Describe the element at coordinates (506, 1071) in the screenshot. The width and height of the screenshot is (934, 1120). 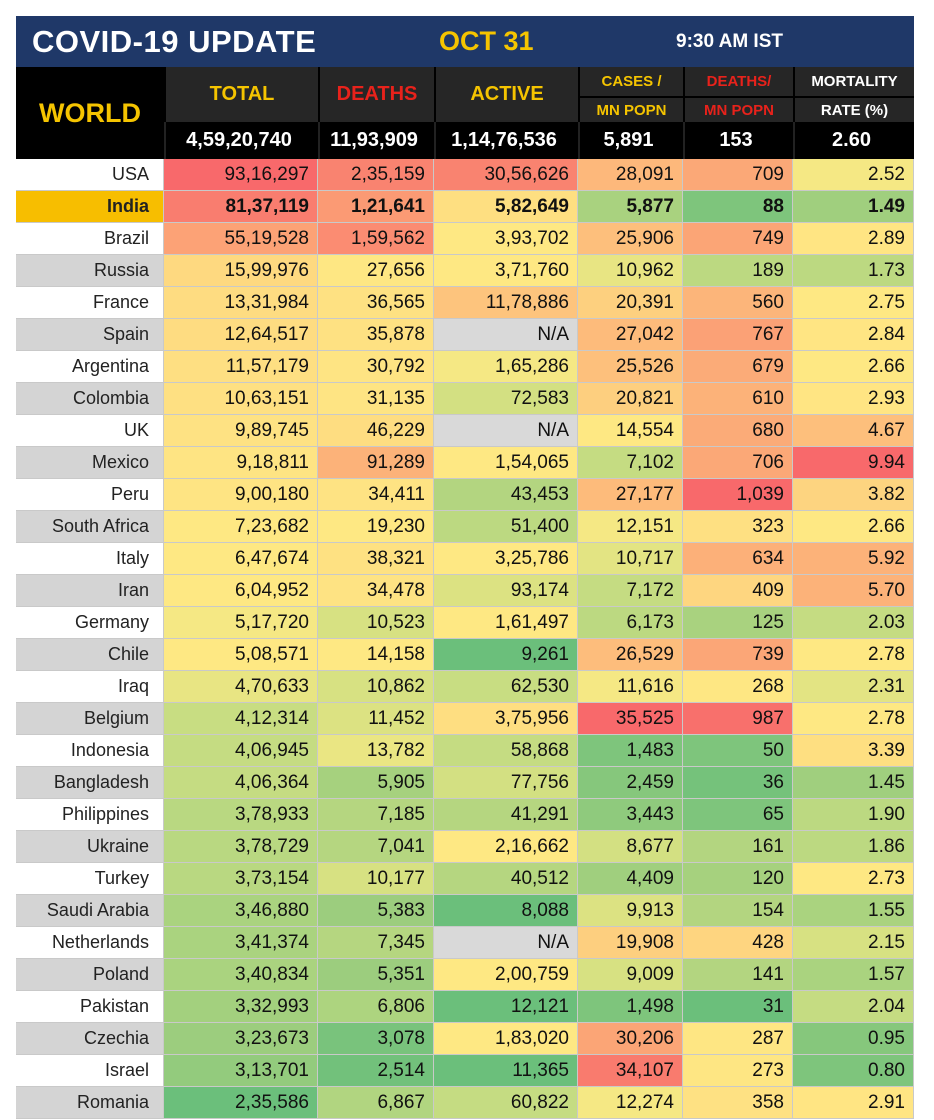
I see `active-cell: 11,365` at that location.